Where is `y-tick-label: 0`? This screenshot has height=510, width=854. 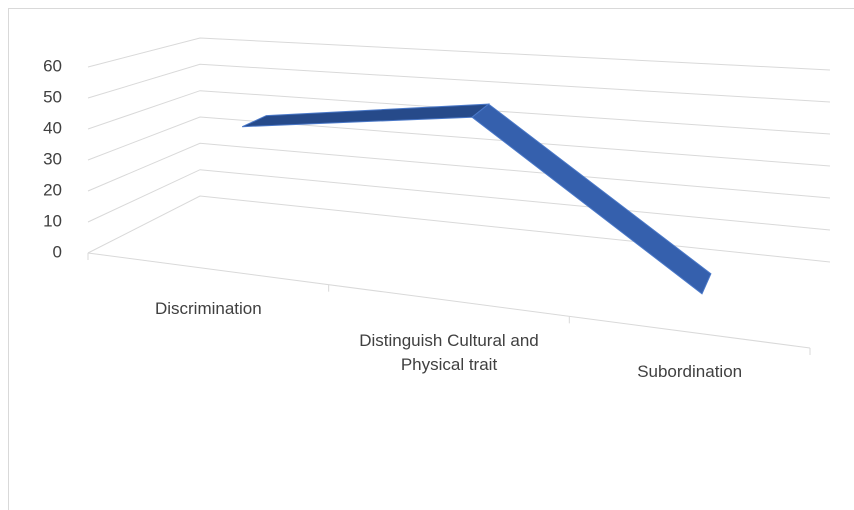 y-tick-label: 0 is located at coordinates (57, 251).